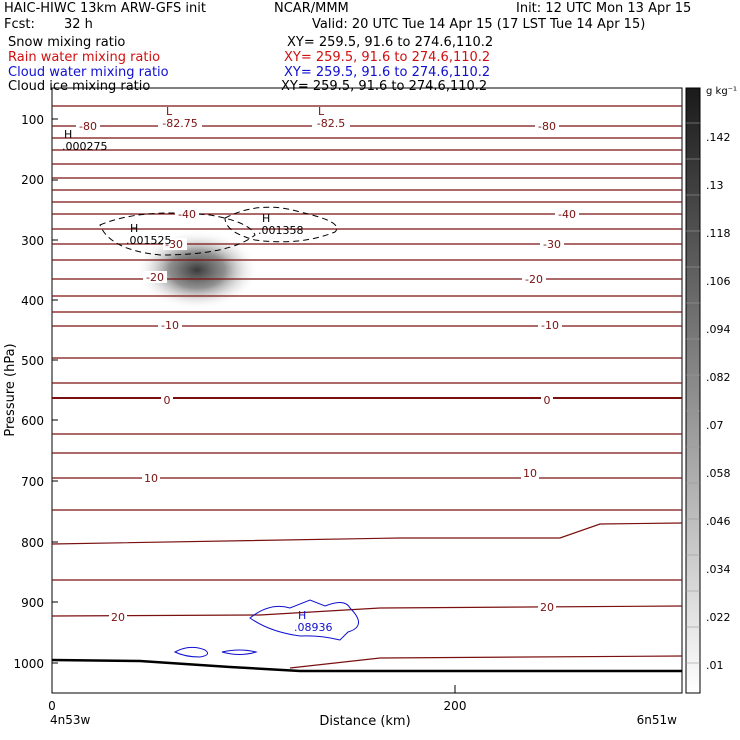 The width and height of the screenshot is (740, 740). I want to click on legend-snow-field: Snow mixing ratio, so click(67, 42).